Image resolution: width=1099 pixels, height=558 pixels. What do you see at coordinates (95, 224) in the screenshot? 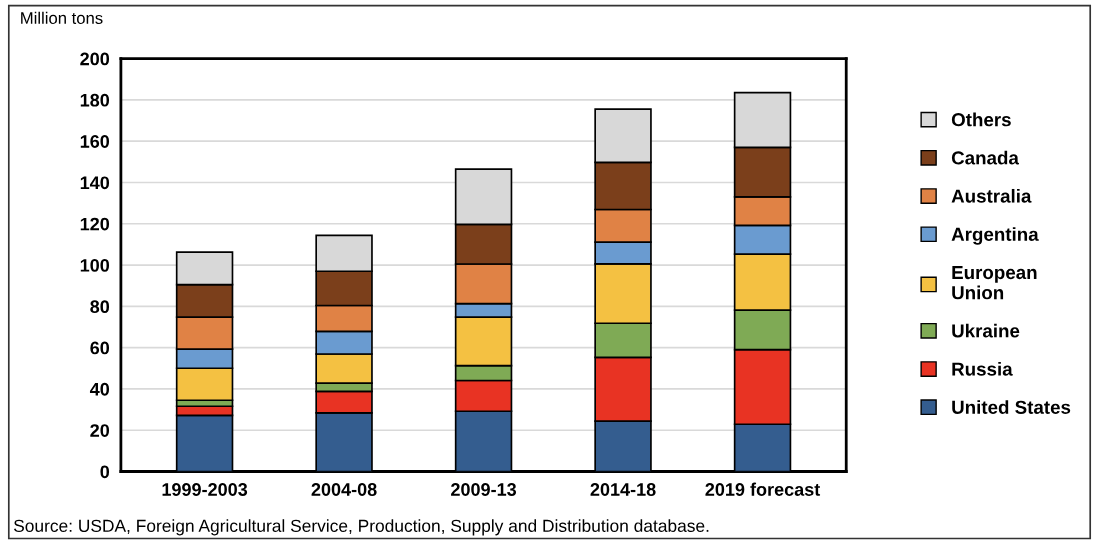
I see `y-tick-label: 120` at bounding box center [95, 224].